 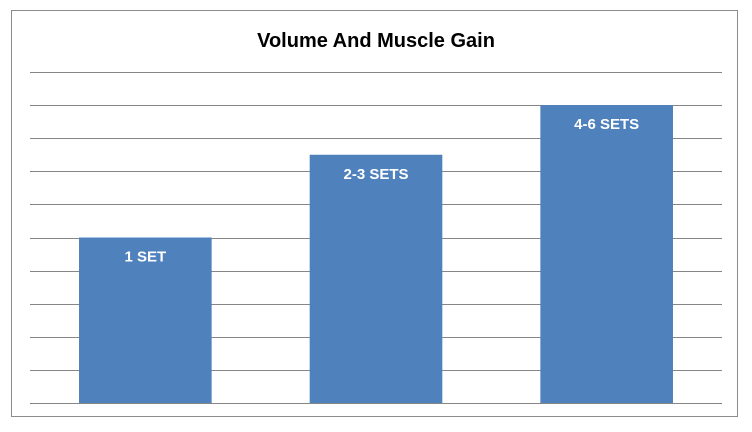 What do you see at coordinates (145, 257) in the screenshot?
I see `bar-label-1: 1 SET` at bounding box center [145, 257].